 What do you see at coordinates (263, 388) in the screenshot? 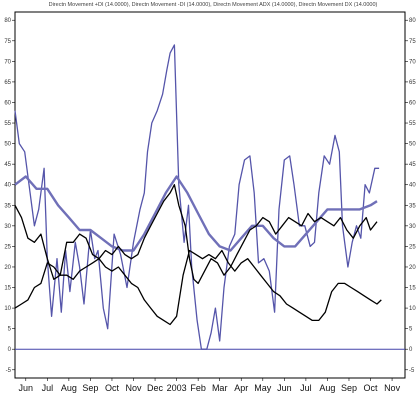
I see `x-tick-label: May` at bounding box center [263, 388].